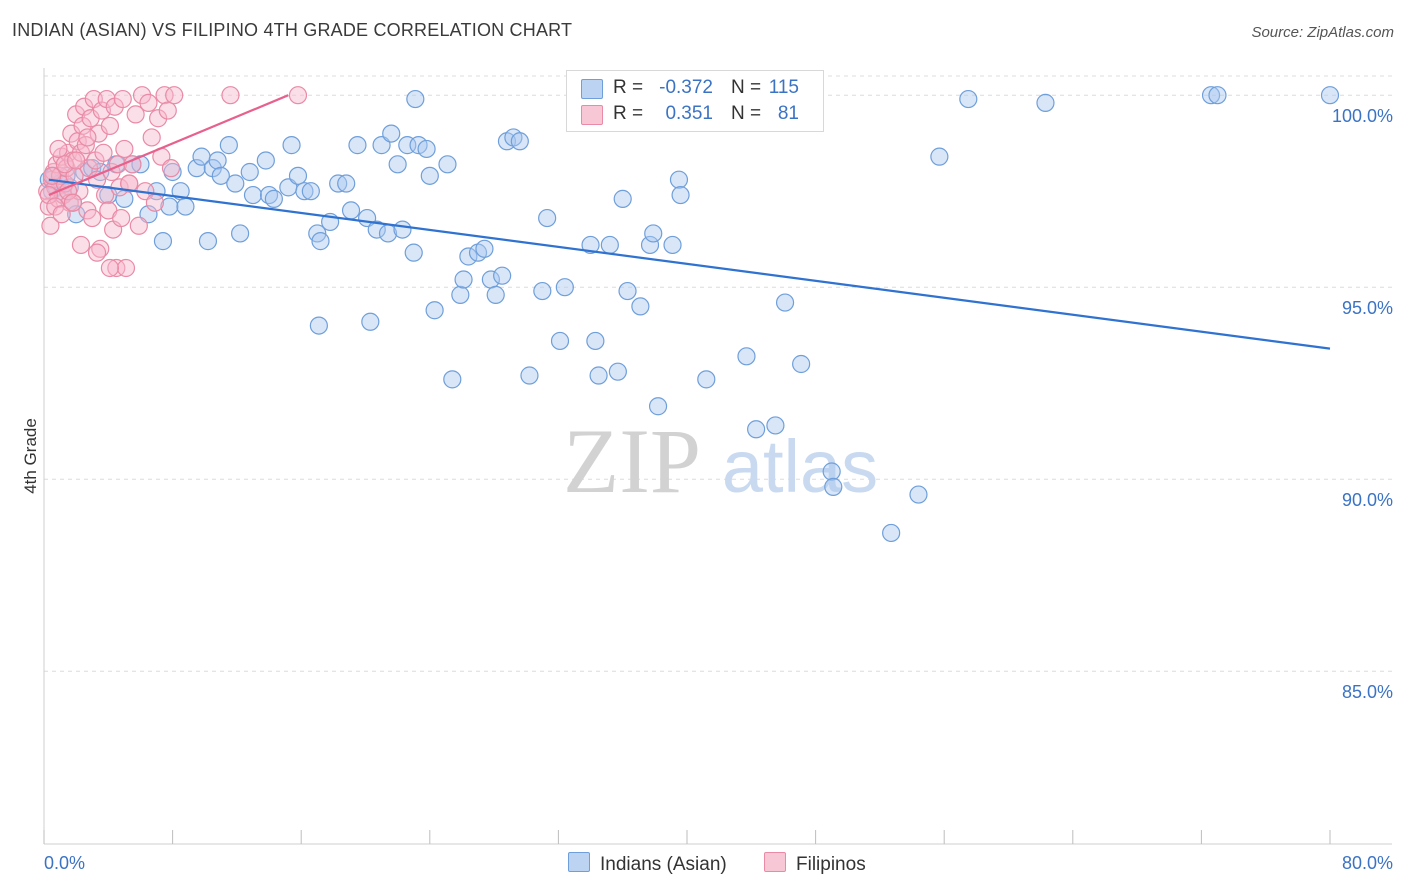  I want to click on series-swatch-blue, so click(579, 862).